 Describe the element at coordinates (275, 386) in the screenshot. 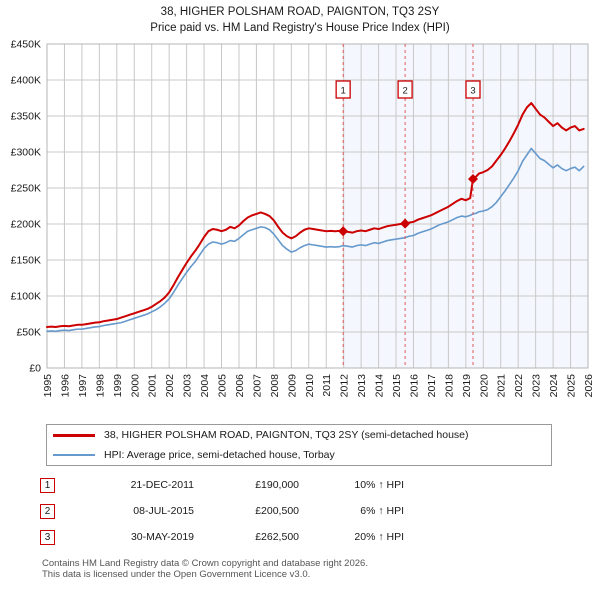

I see `x-axis-tick-label: 2008` at that location.